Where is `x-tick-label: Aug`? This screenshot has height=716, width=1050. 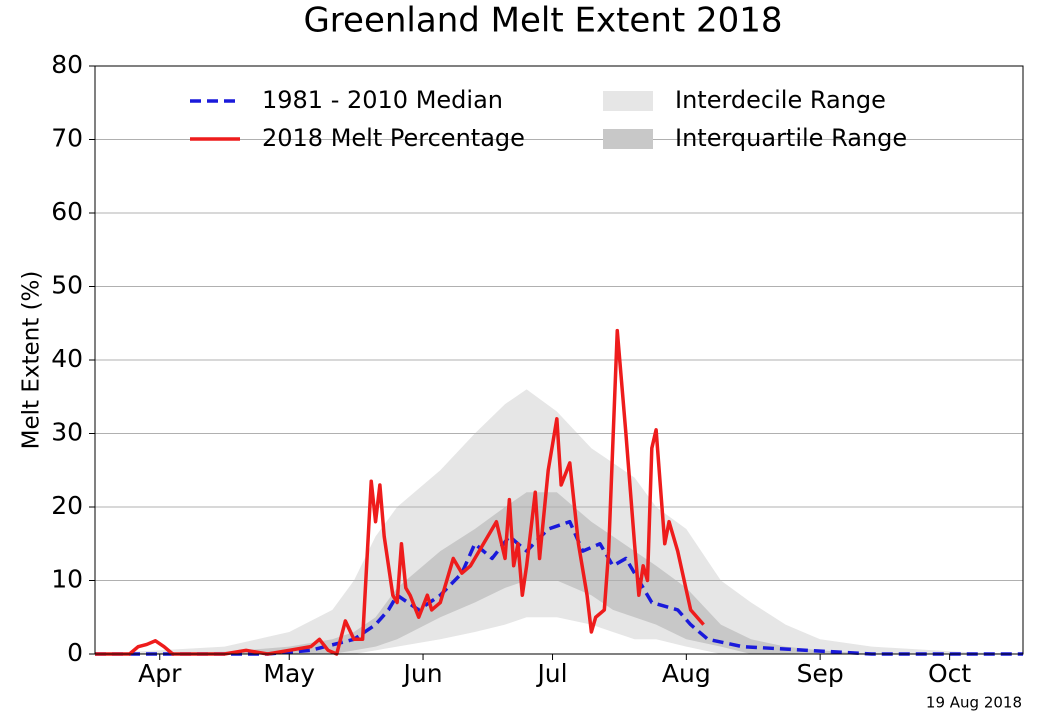
x-tick-label: Aug is located at coordinates (686, 673).